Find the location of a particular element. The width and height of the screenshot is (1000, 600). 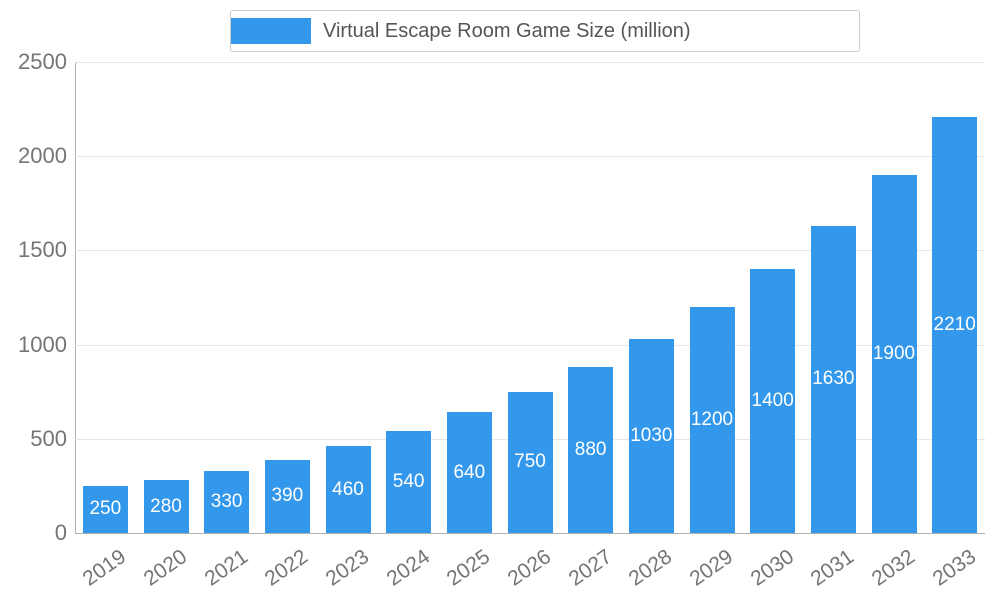

bar-2021 is located at coordinates (227, 501).